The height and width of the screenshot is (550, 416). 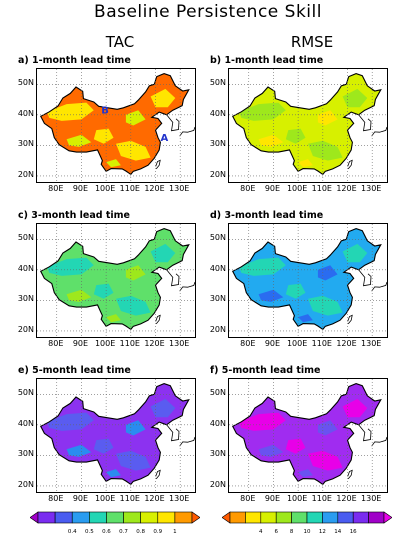 What do you see at coordinates (267, 60) in the screenshot?
I see `panel-label: b) 1-month lead time` at bounding box center [267, 60].